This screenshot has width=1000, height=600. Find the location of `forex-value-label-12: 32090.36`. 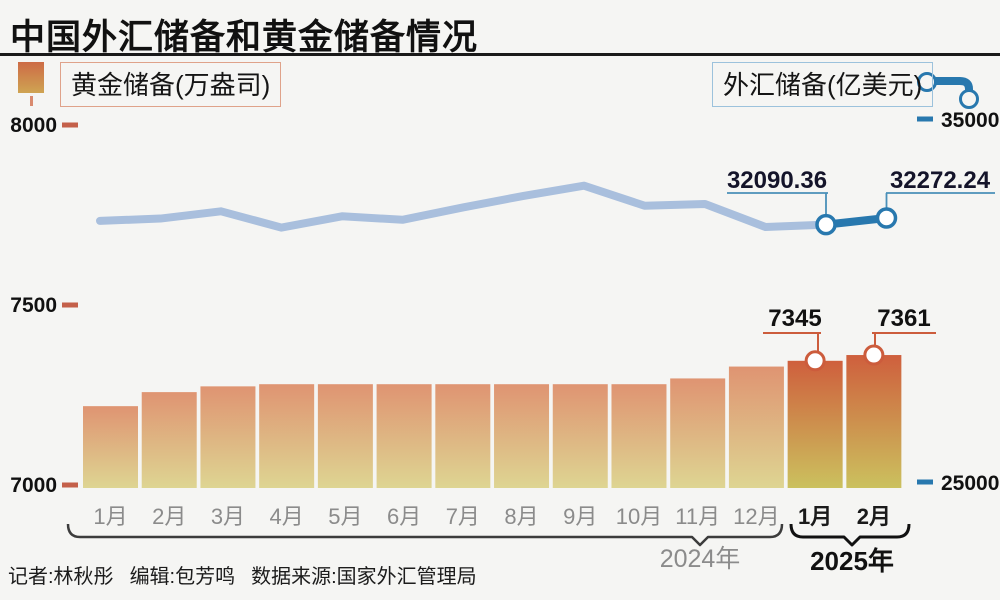

forex-value-label-12: 32090.36 is located at coordinates (777, 180).